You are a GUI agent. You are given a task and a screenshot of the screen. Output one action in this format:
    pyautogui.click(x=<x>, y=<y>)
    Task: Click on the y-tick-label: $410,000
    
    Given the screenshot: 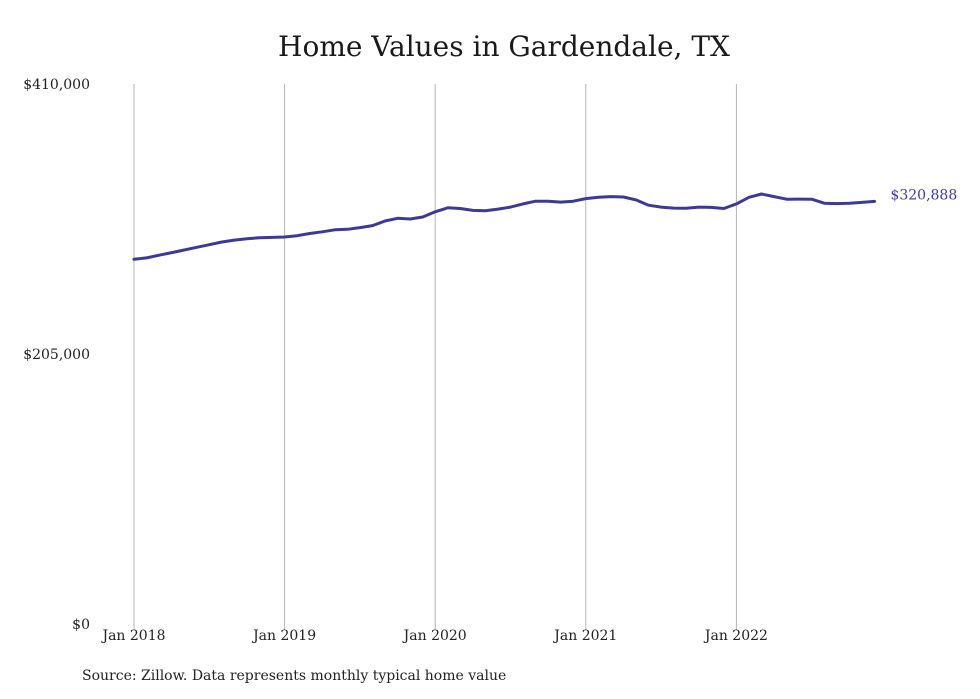 What is the action you would take?
    pyautogui.click(x=56, y=85)
    